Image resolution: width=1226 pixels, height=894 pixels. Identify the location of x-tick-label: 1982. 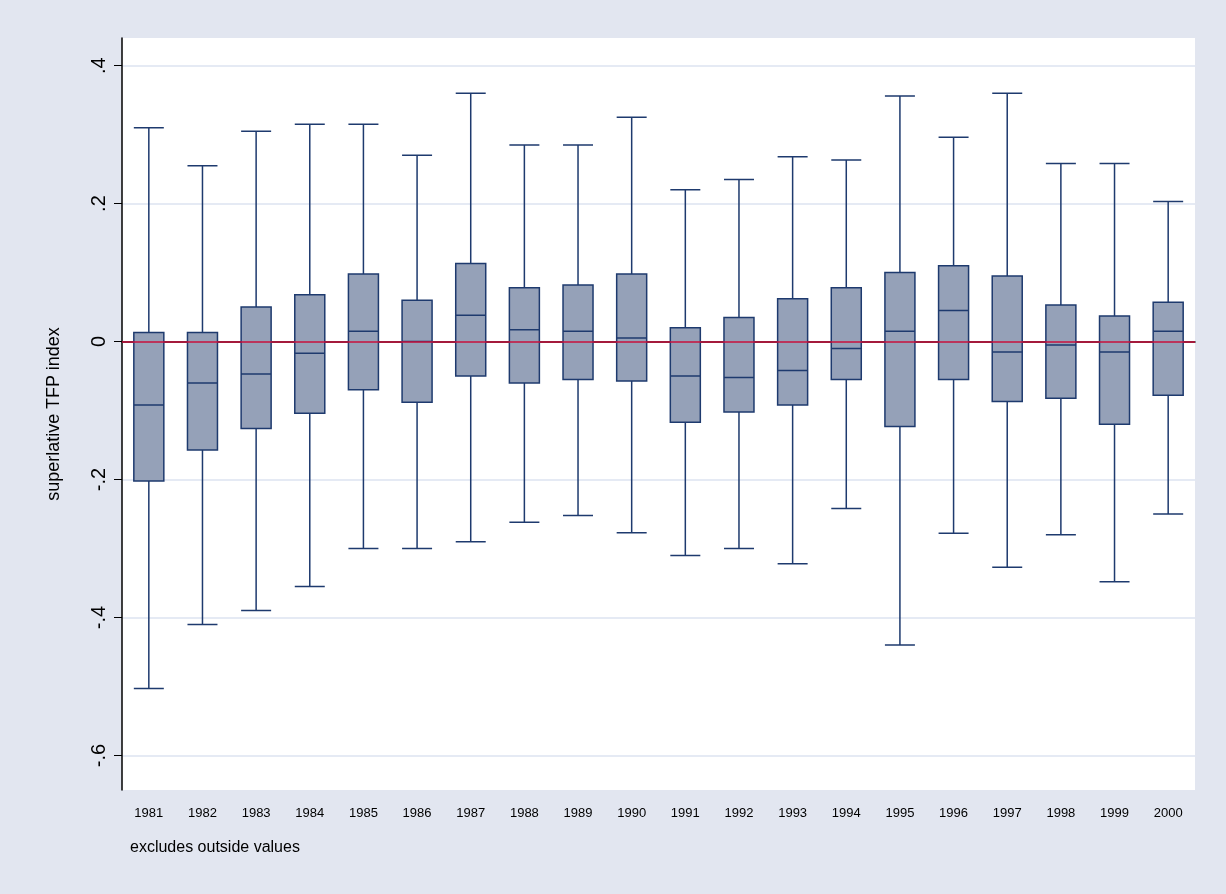
(202, 812).